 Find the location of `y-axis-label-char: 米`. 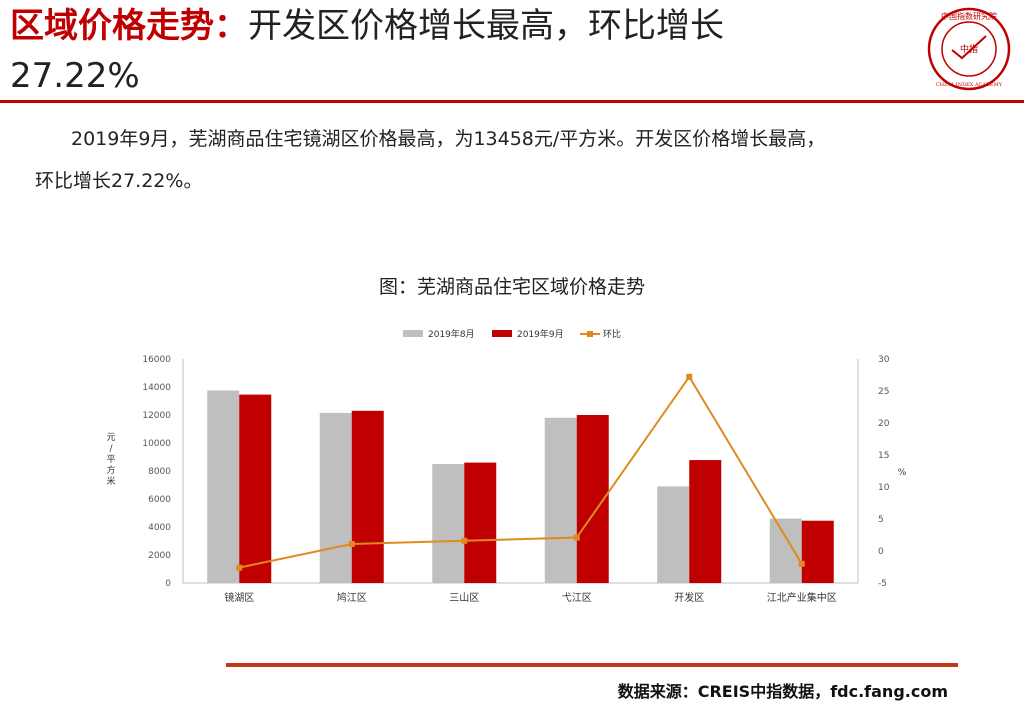

y-axis-label-char: 米 is located at coordinates (110, 481).